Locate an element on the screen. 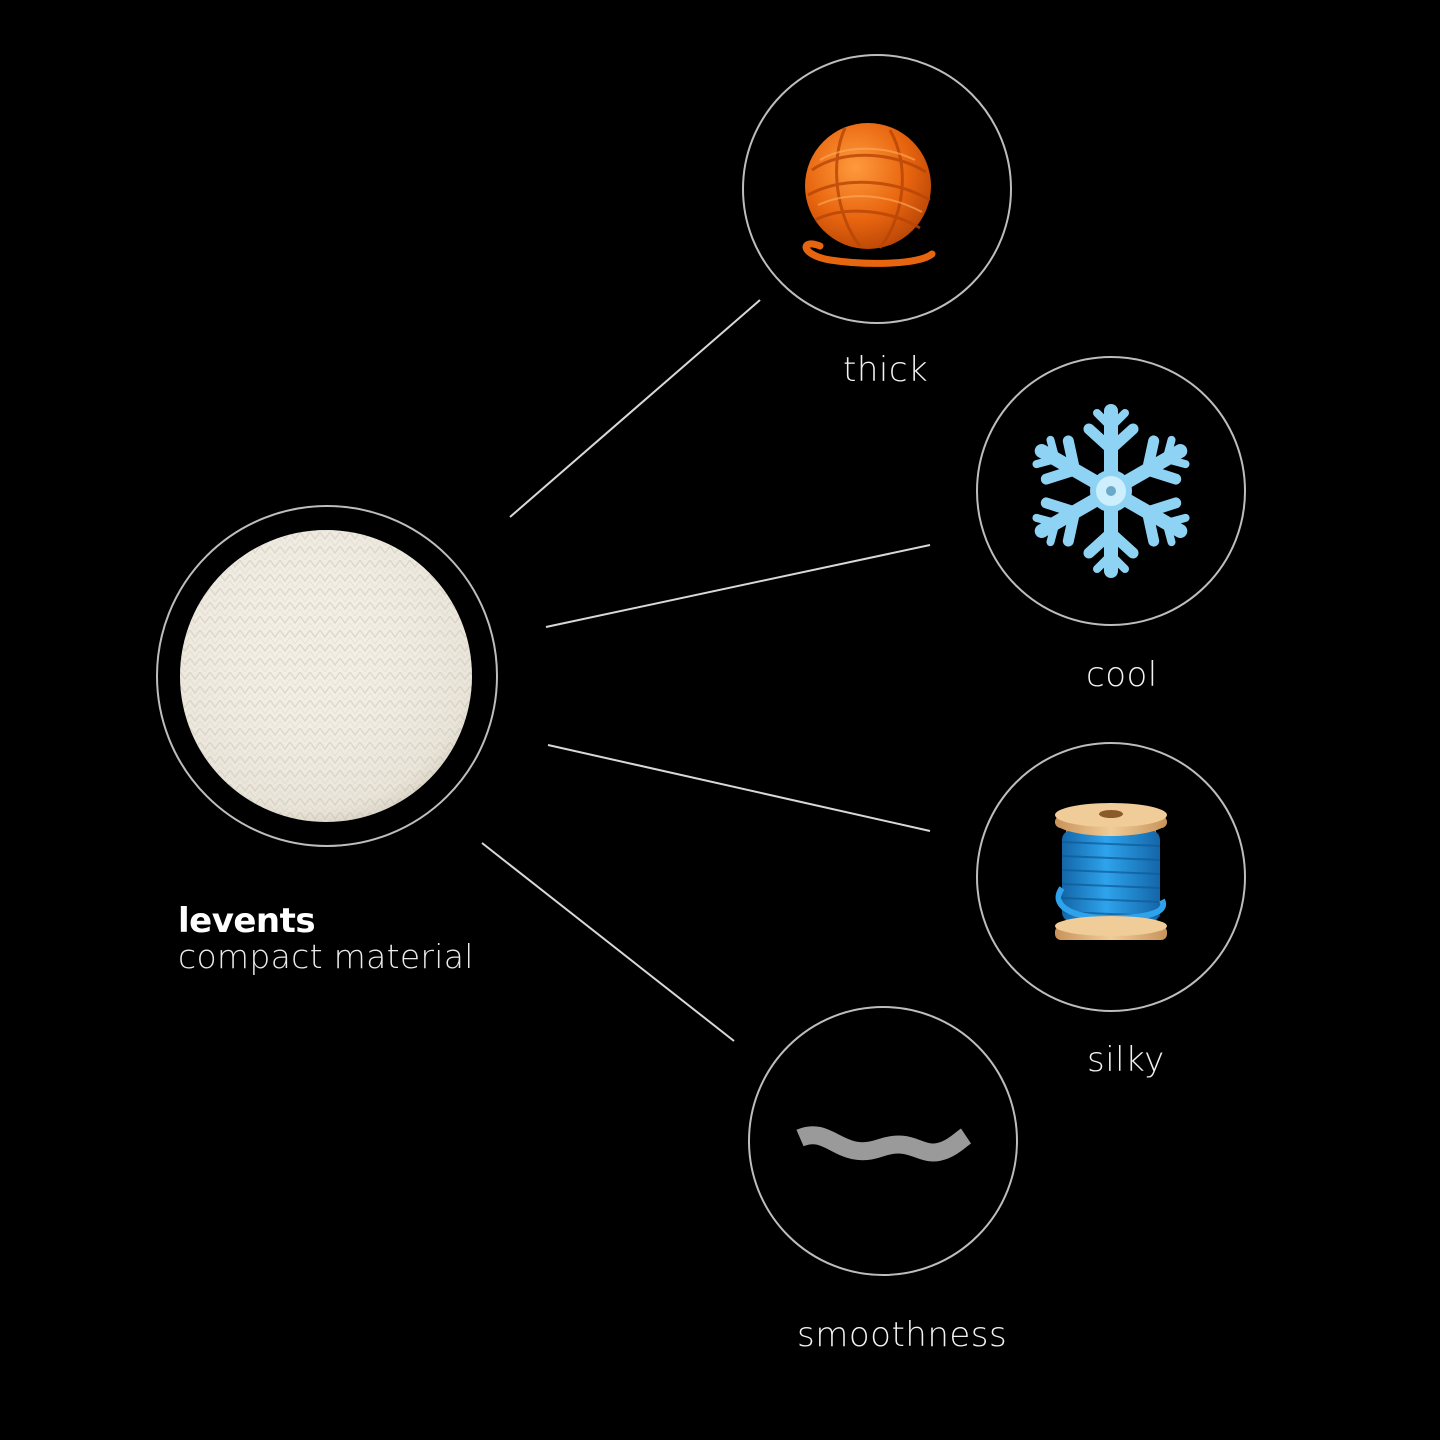 This screenshot has width=1440, height=1440. connector-silky is located at coordinates (739, 788).